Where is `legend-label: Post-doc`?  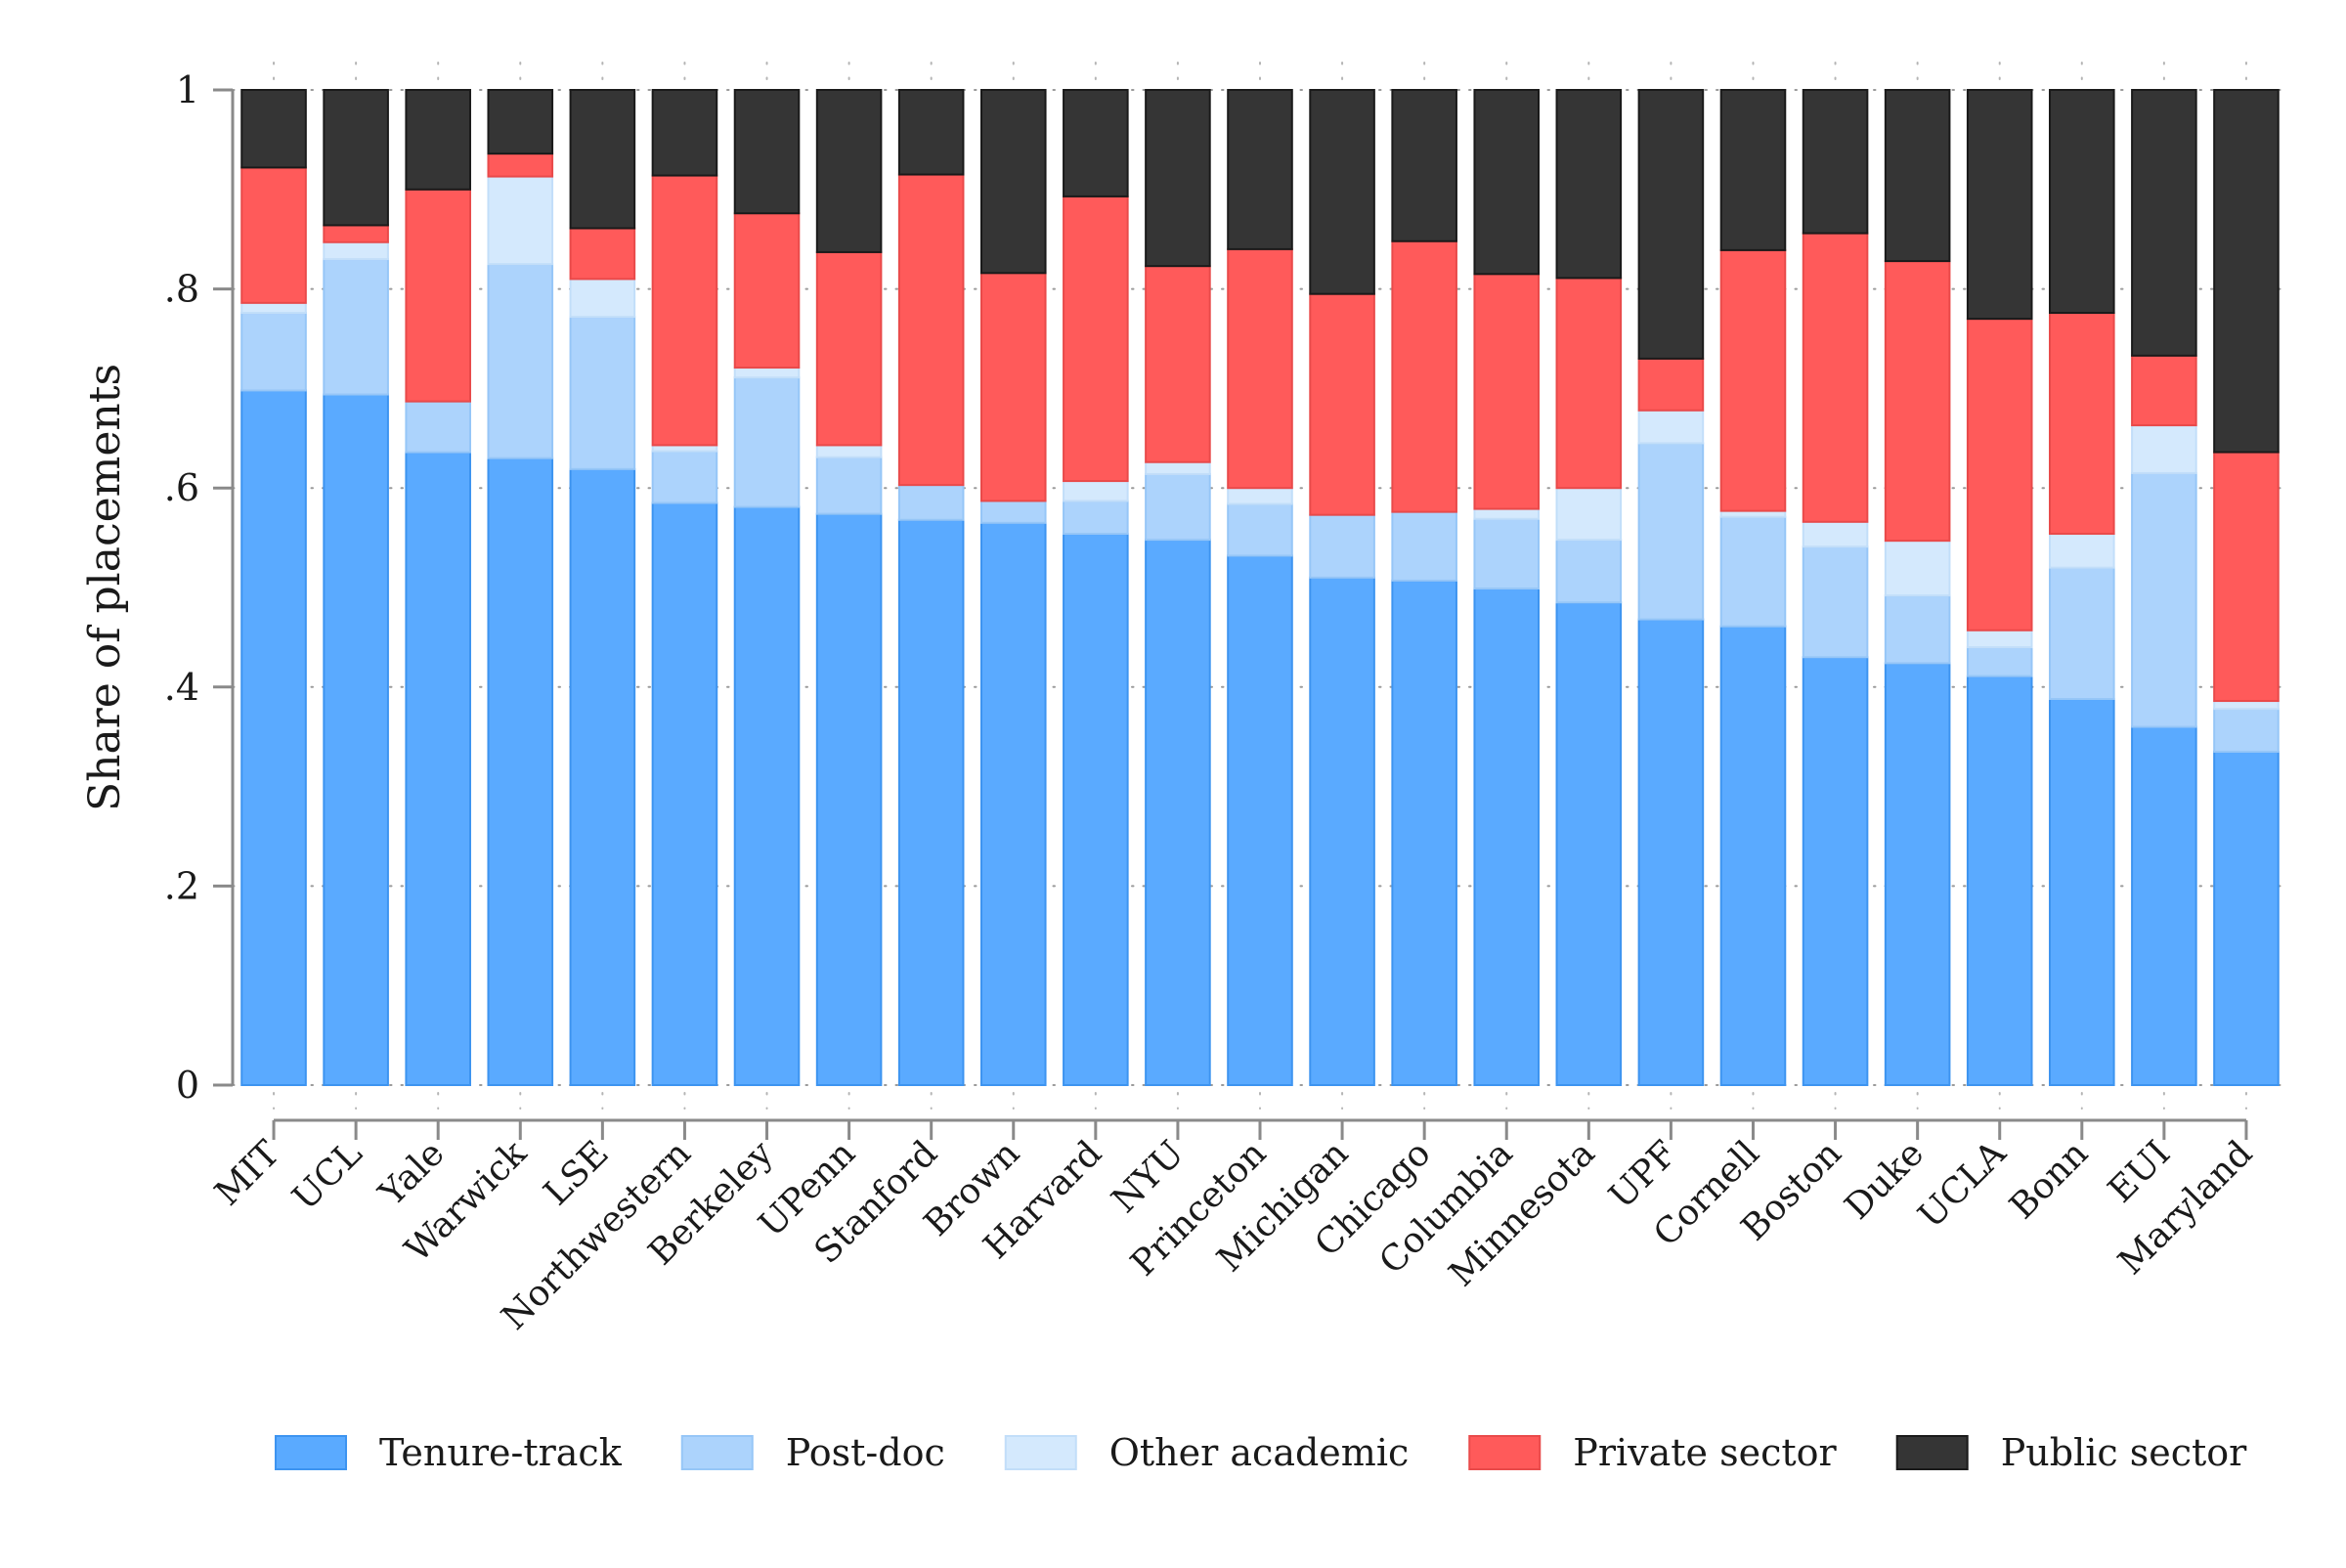 legend-label: Post-doc is located at coordinates (866, 1452).